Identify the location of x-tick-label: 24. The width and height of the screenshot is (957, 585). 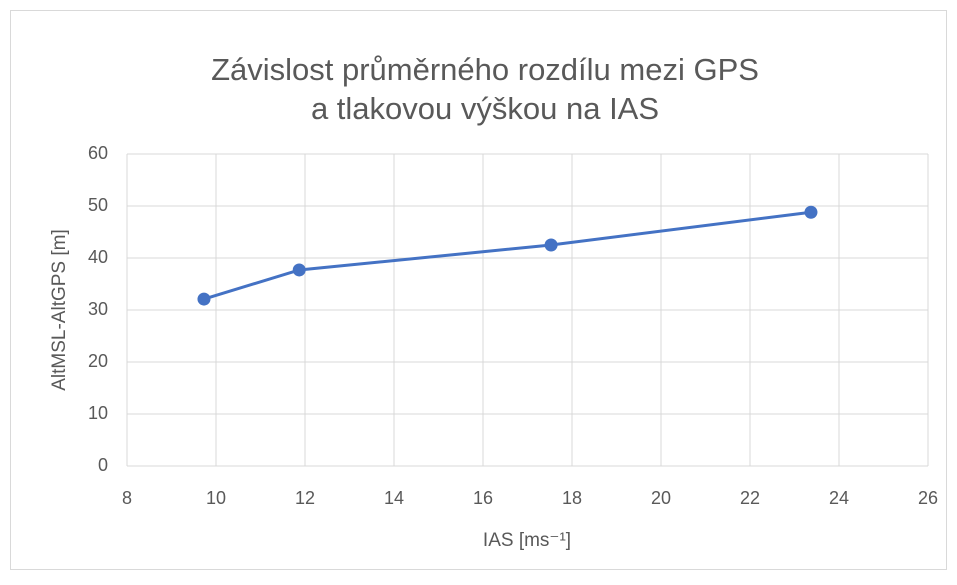
(839, 498).